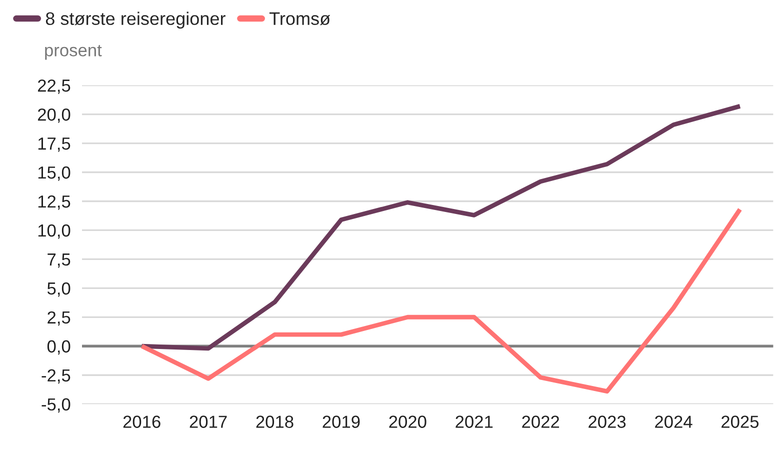  What do you see at coordinates (341, 422) in the screenshot?
I see `x-tick-label: 2019` at bounding box center [341, 422].